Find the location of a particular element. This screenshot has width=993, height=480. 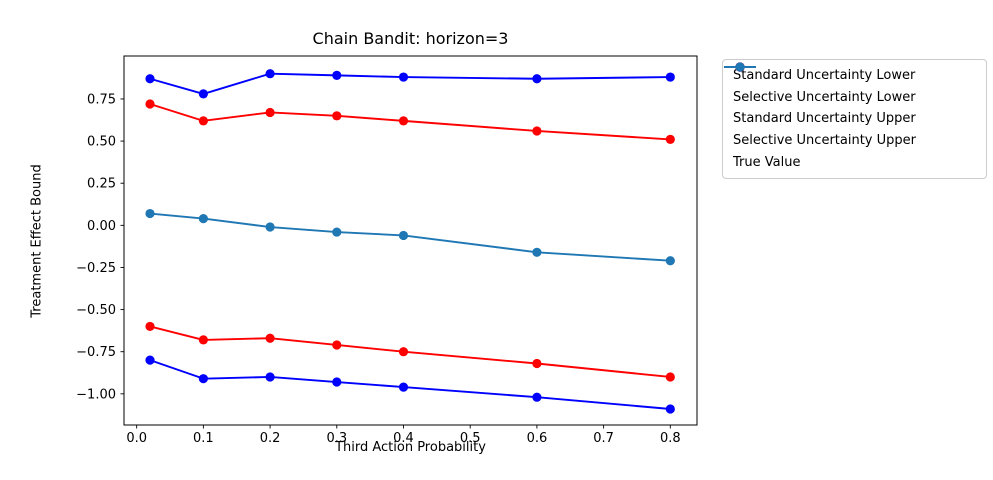

y-tick-label: −1.00 is located at coordinates (96, 394).